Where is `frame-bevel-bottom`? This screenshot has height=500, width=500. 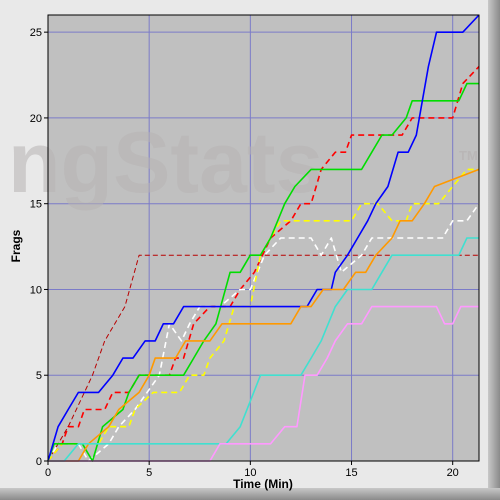
frame-bevel-bottom is located at coordinates (250, 494).